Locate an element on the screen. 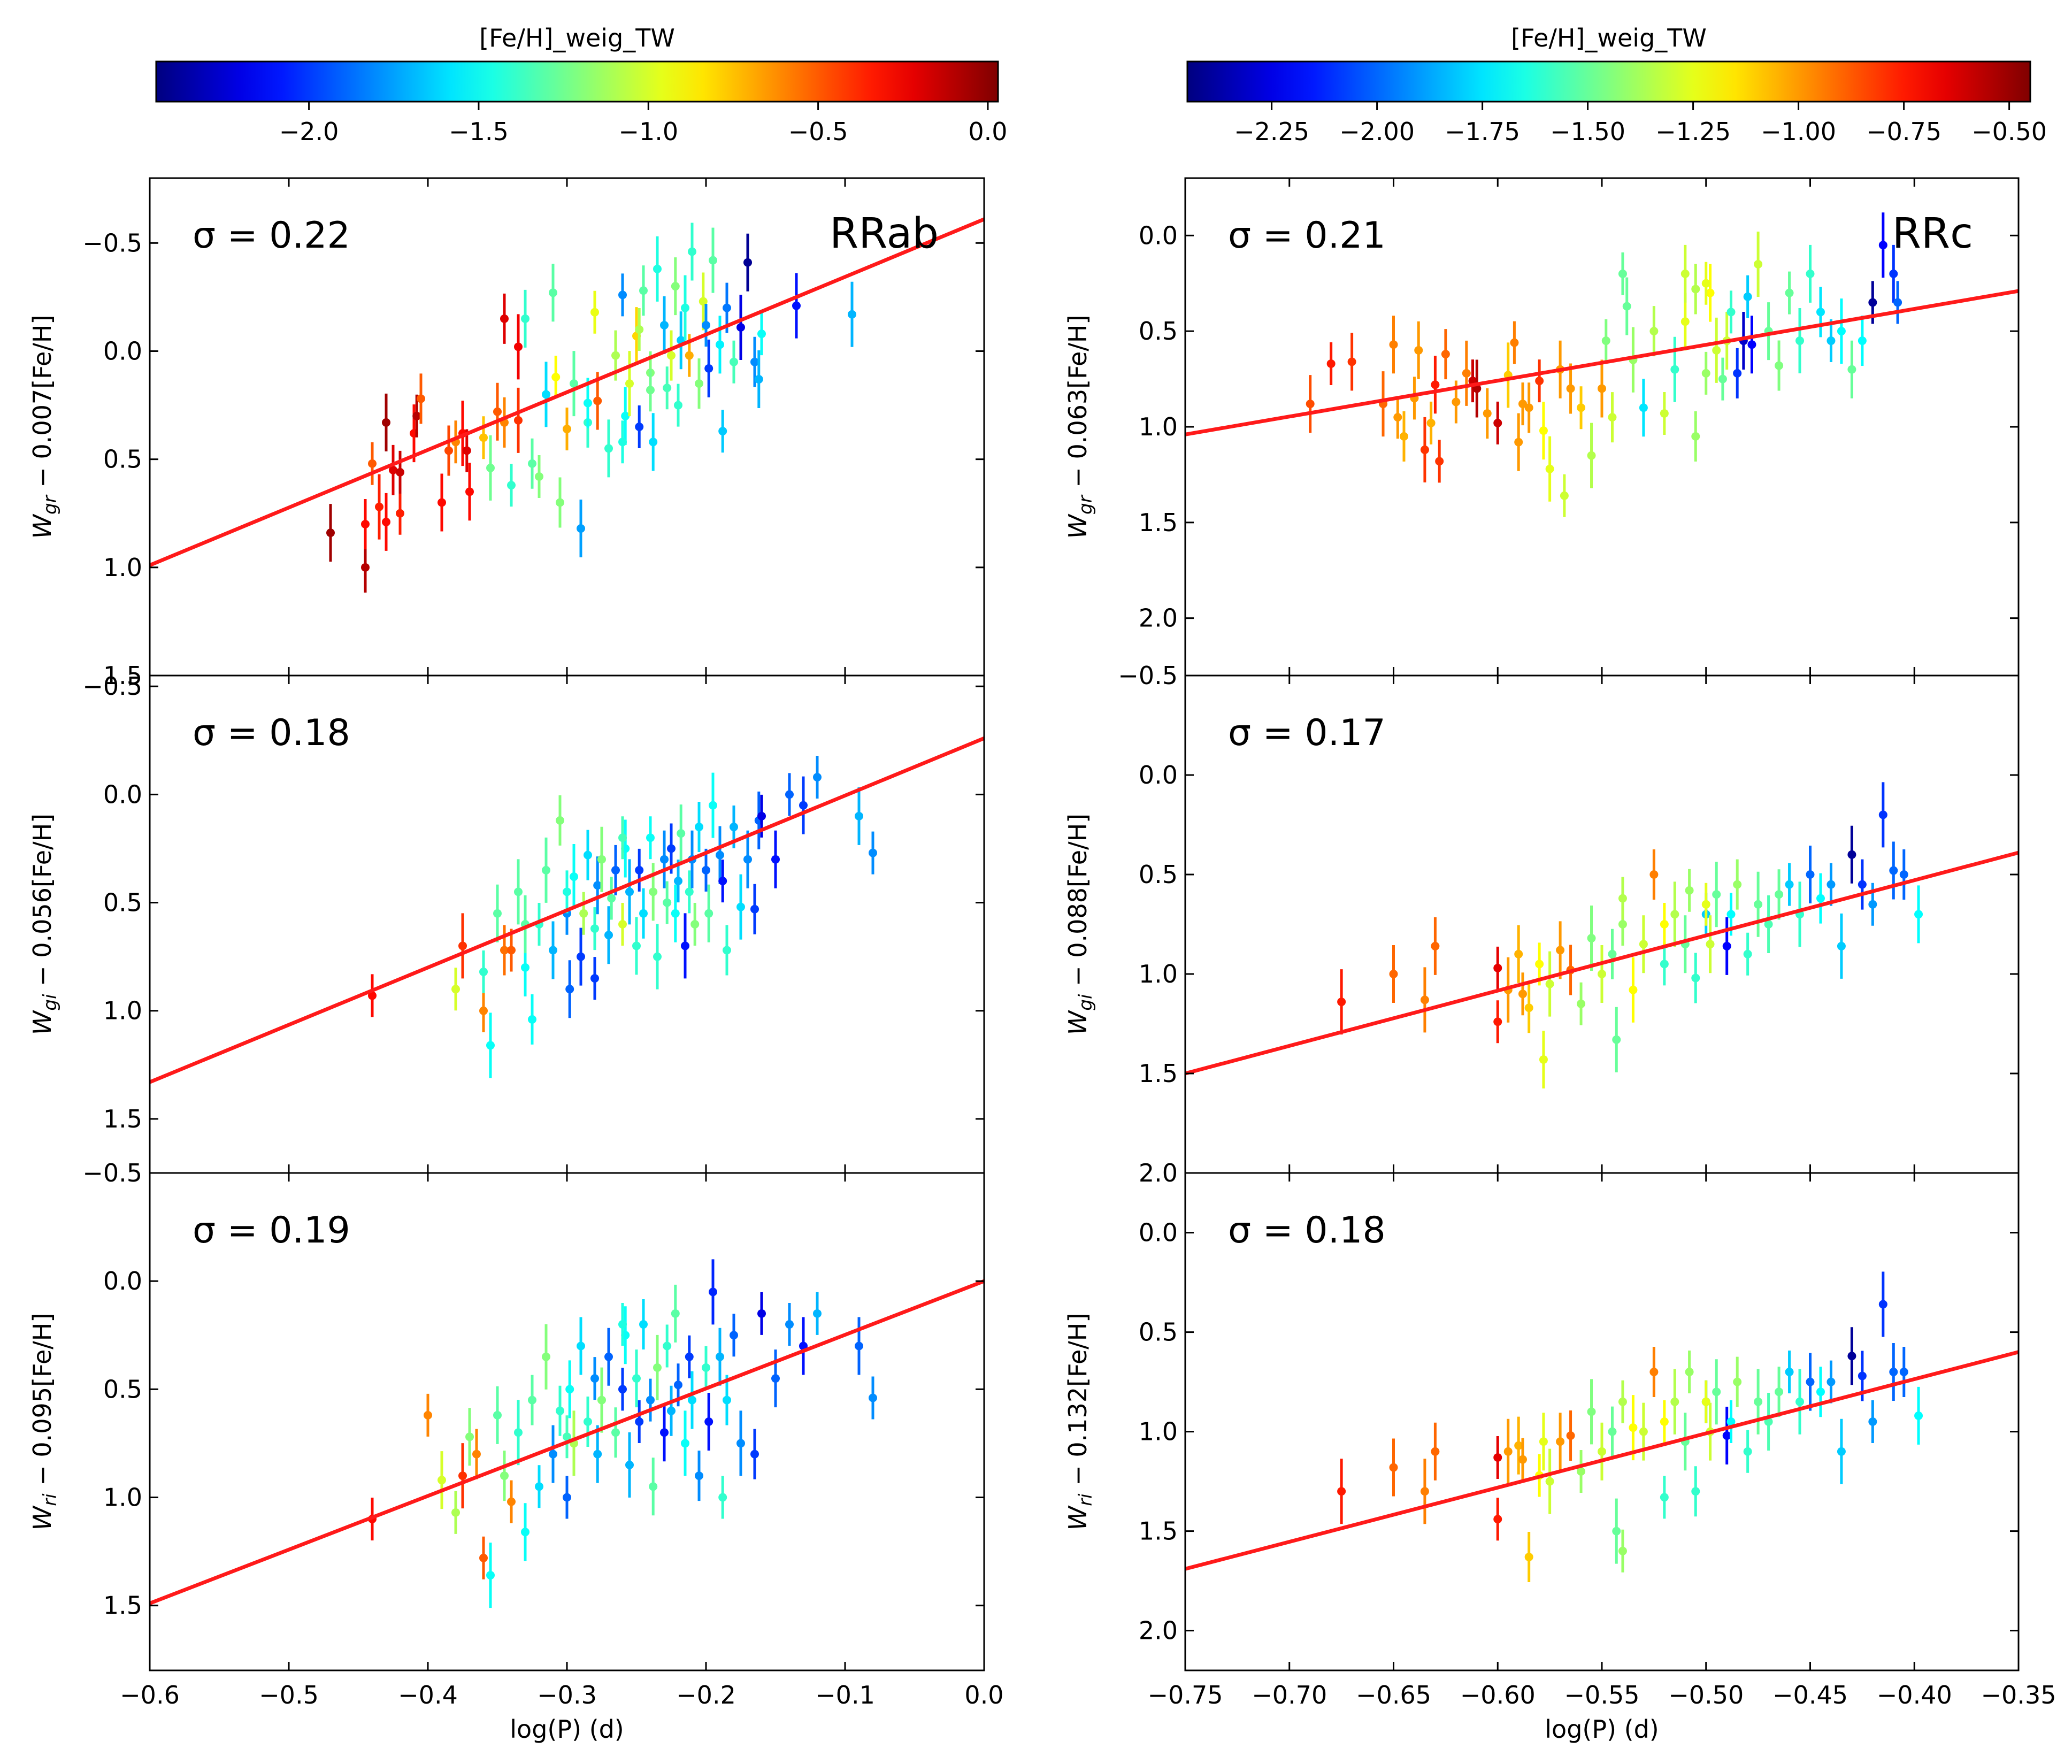 Image resolution: width=2072 pixels, height=1764 pixels. x-tick-label: −0.55 is located at coordinates (1602, 1695).